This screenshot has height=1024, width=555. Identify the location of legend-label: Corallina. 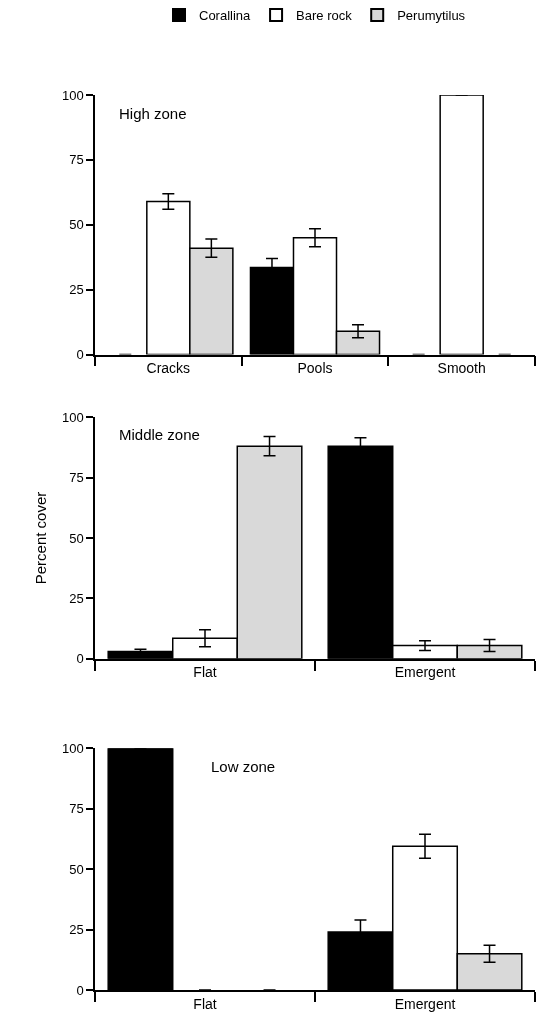
(225, 16).